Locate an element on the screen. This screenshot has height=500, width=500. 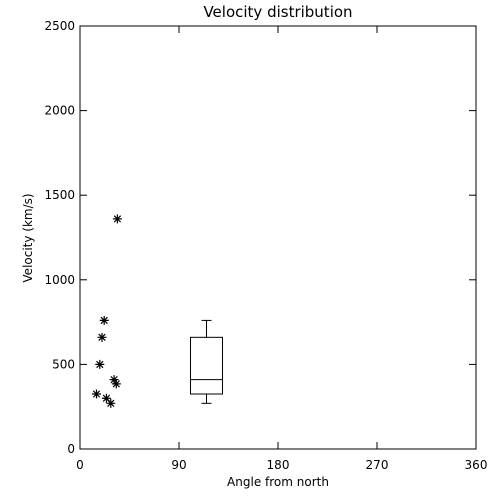
boxplot is located at coordinates (206, 361).